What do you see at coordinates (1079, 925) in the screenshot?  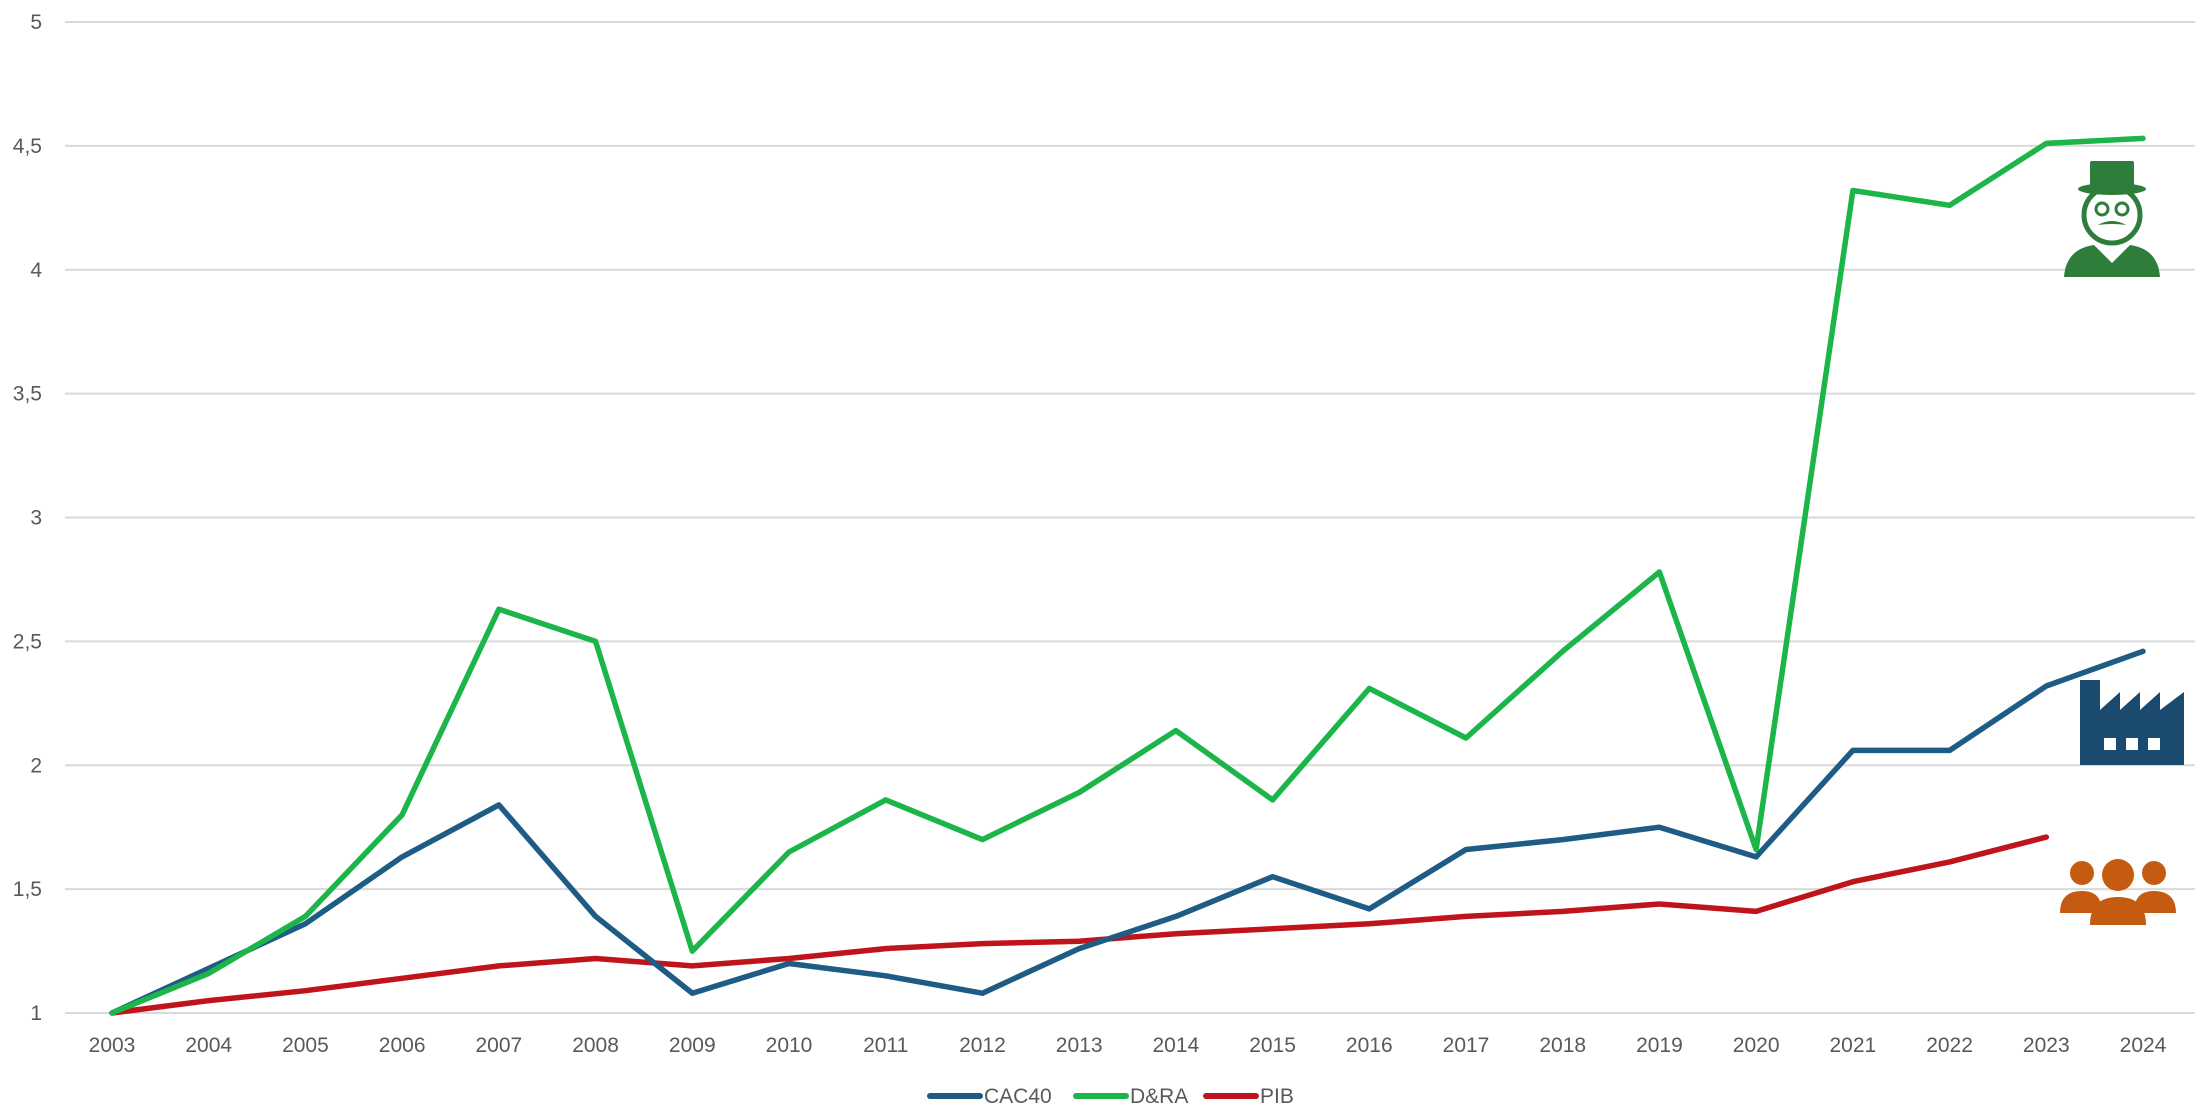 I see `series-line-pib` at bounding box center [1079, 925].